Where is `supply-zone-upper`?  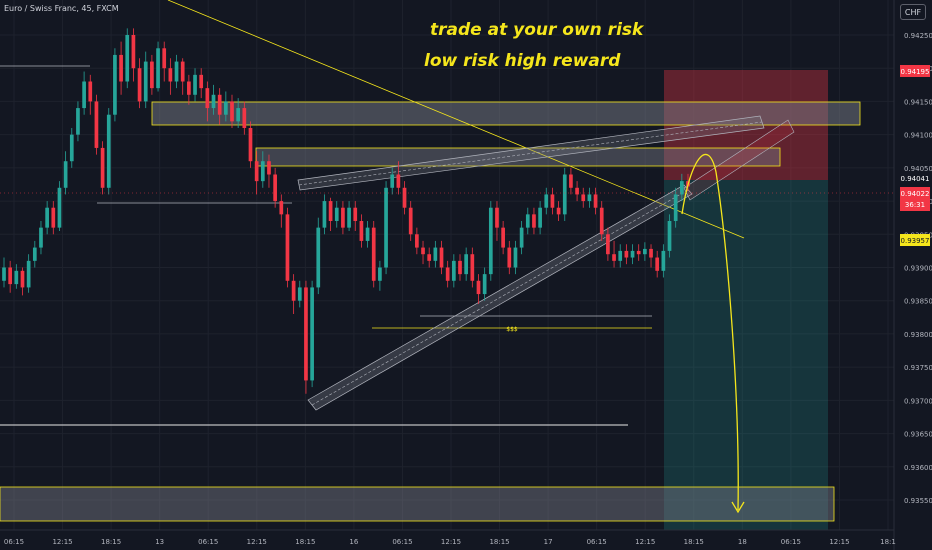
supply-zone-upper is located at coordinates (506, 113).